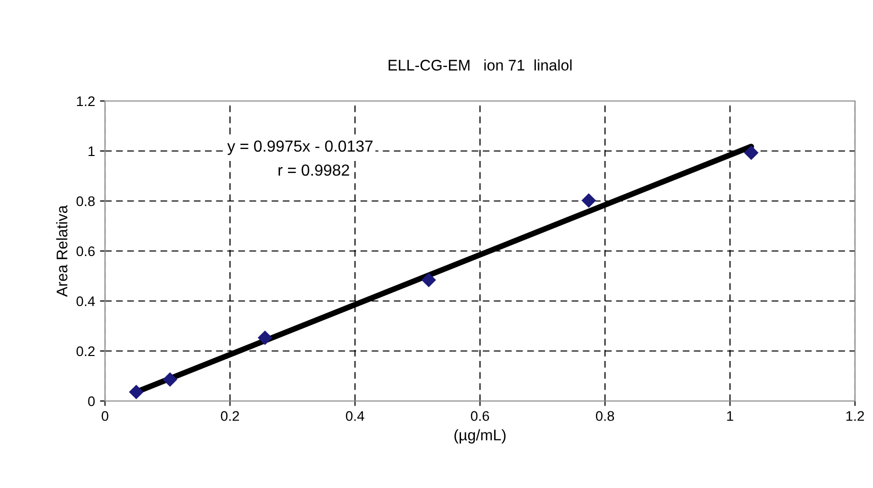 This screenshot has height=488, width=873. I want to click on annotation: r = 0.9982, so click(314, 170).